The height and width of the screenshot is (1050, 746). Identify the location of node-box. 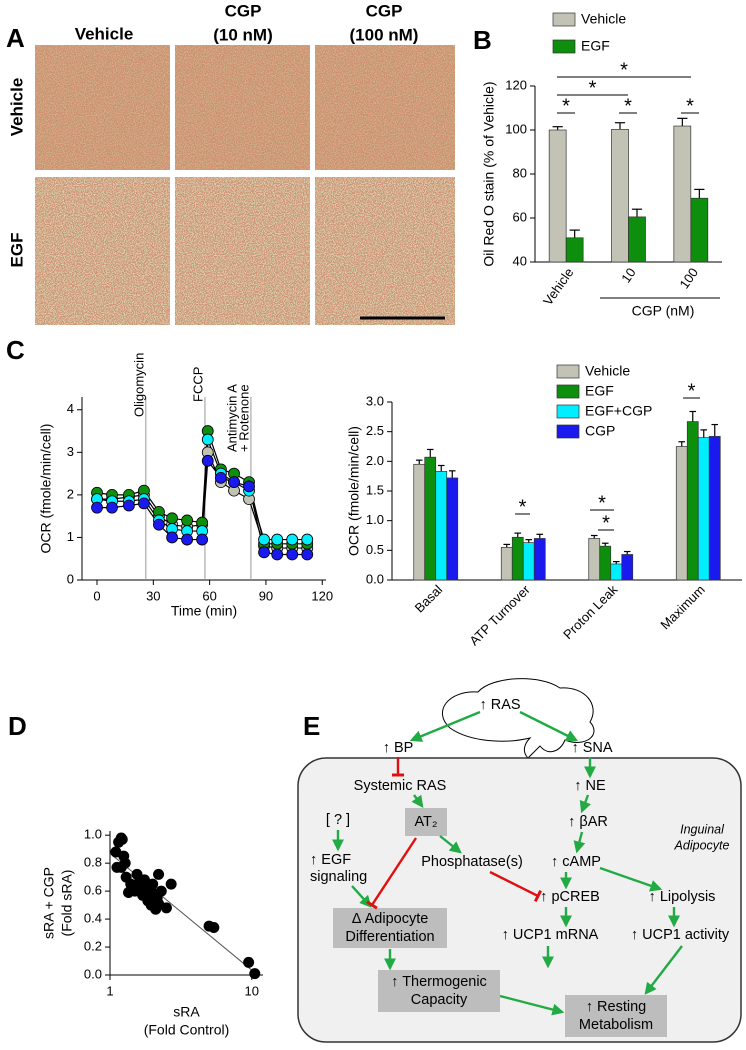
(616, 1016).